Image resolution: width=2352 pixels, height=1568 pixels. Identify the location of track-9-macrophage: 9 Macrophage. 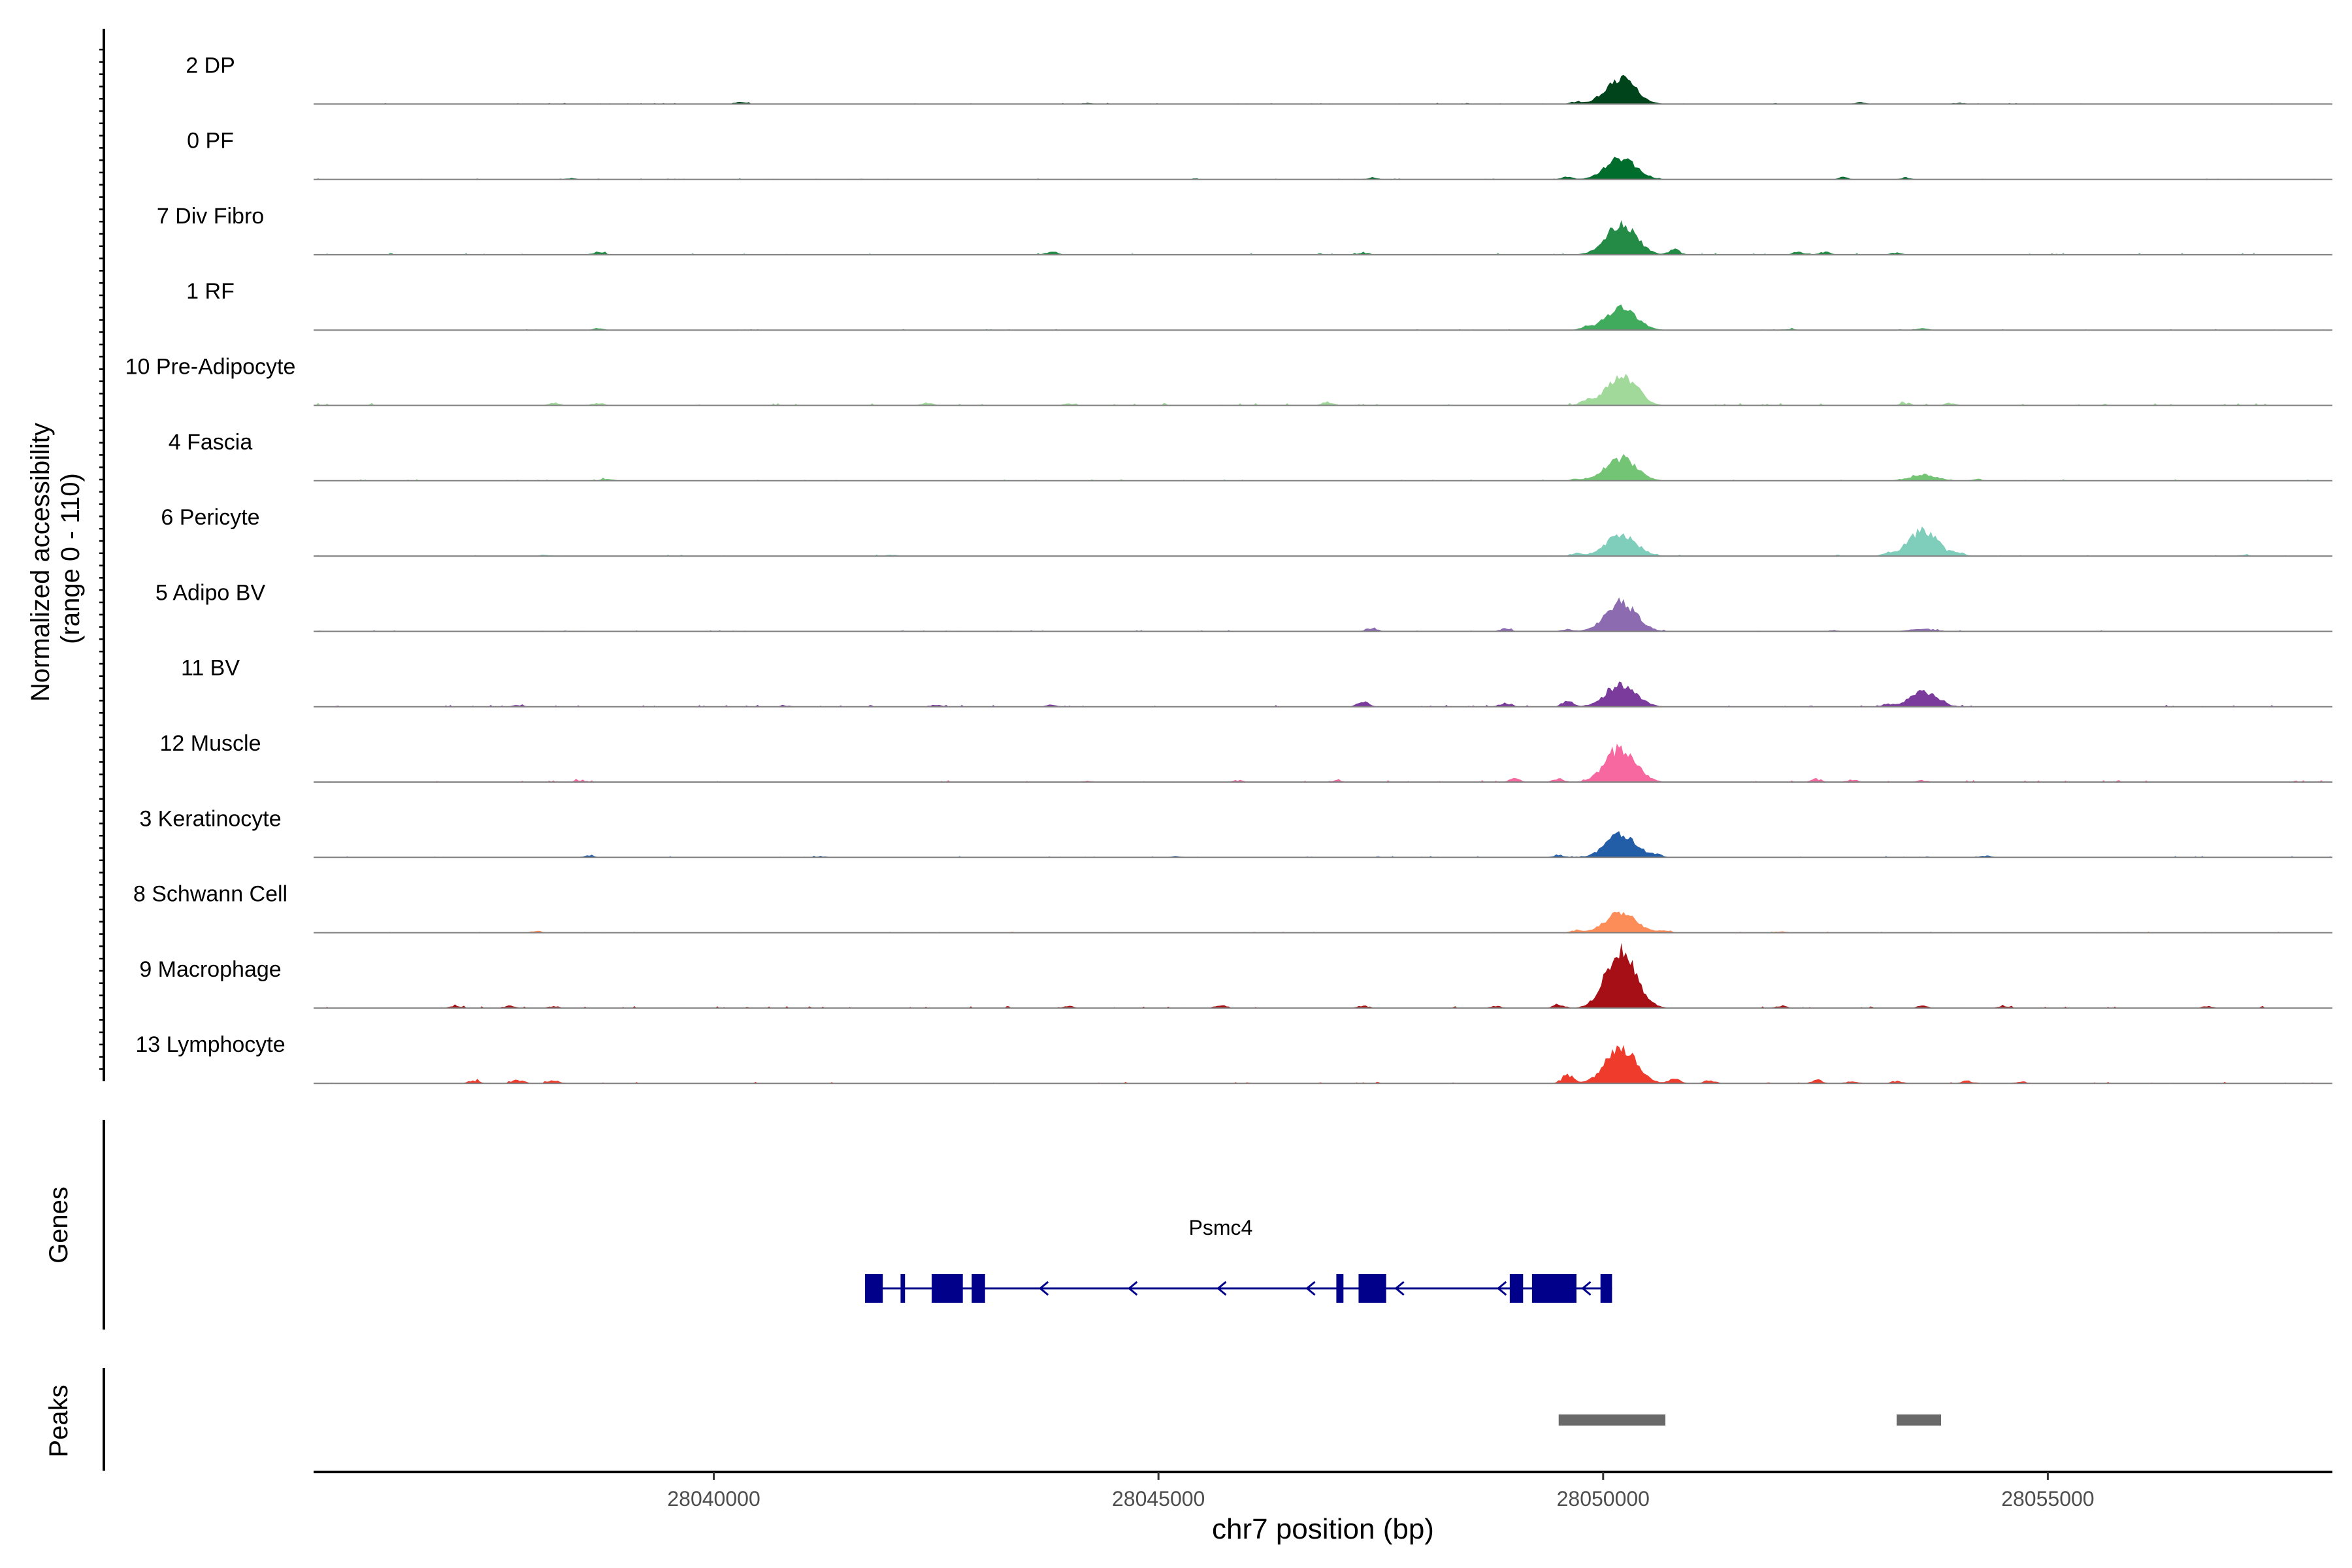
(1235, 976).